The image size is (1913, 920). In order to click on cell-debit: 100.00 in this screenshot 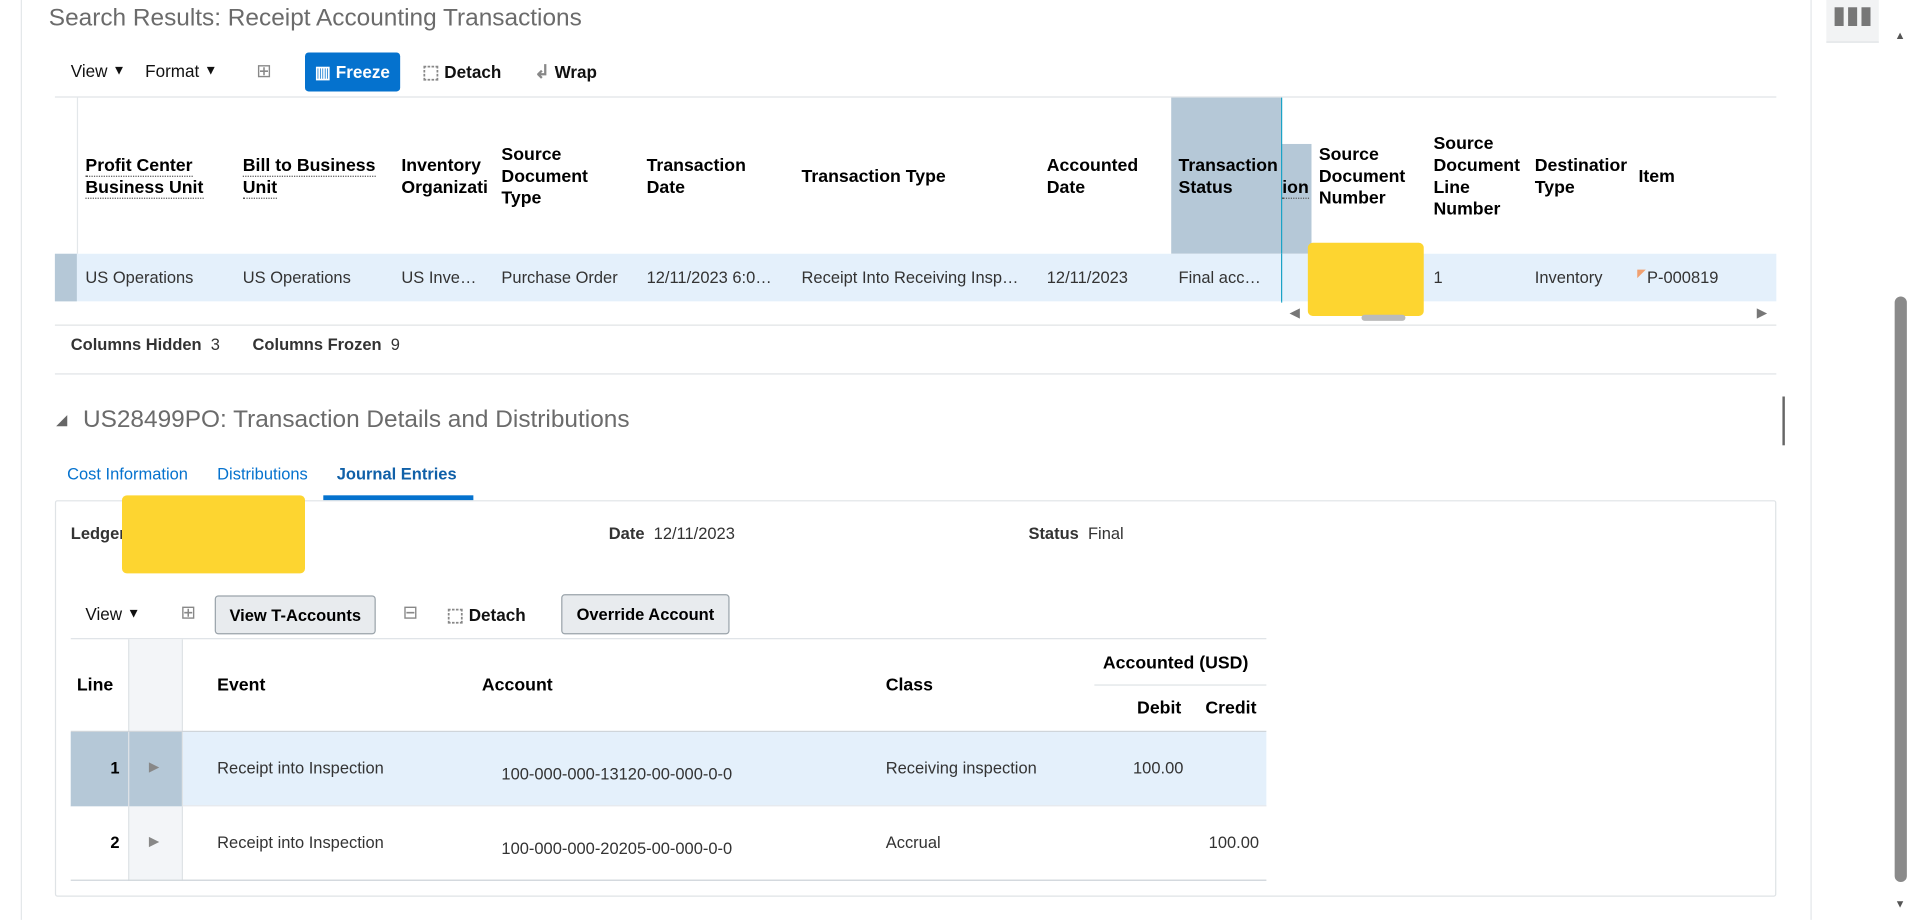, I will do `click(1158, 768)`.